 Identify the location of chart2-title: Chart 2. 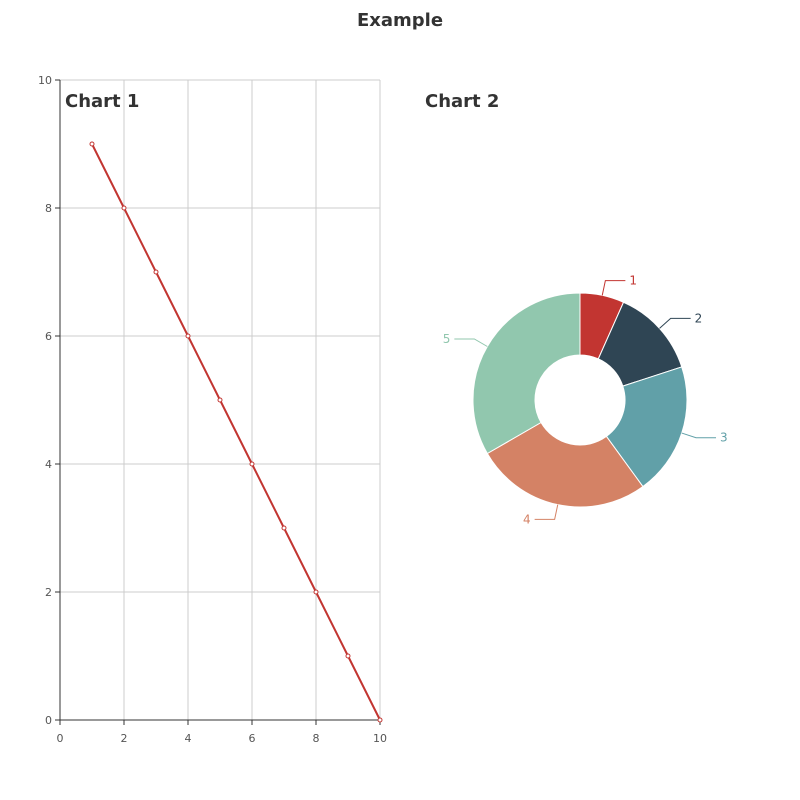
(462, 101).